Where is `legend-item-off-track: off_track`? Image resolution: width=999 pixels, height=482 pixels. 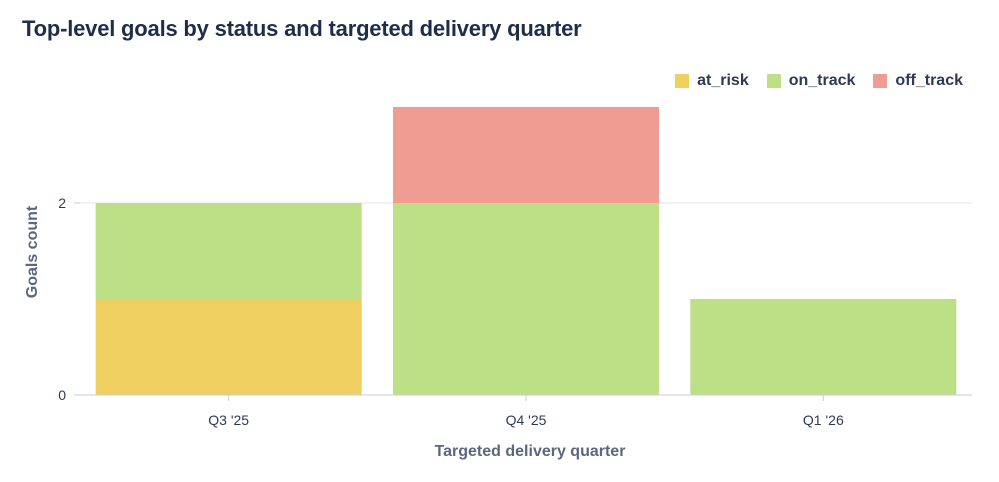
legend-item-off-track: off_track is located at coordinates (918, 81).